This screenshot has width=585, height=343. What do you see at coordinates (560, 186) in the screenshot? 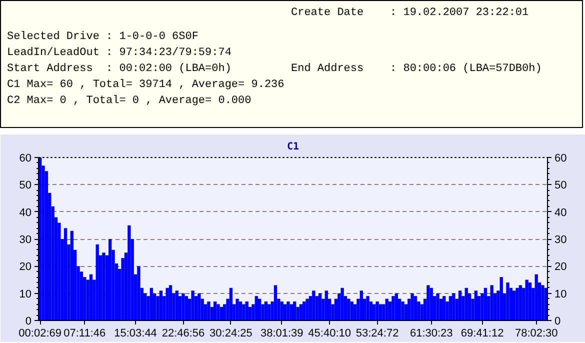
I see `y2-tick-label: 50` at bounding box center [560, 186].